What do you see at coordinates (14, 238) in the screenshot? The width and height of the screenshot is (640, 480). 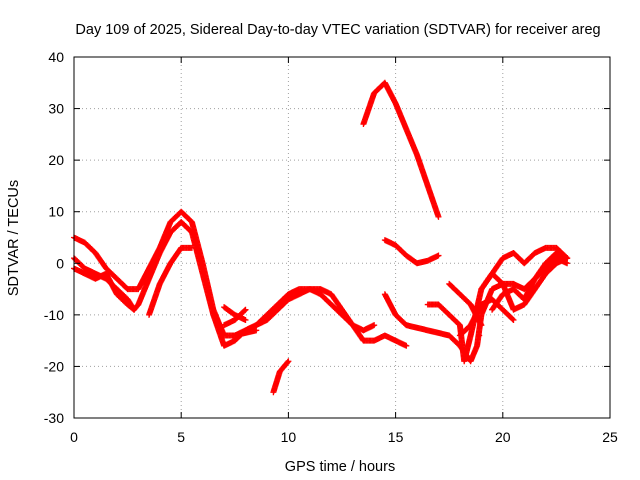 I see `y-axis-label: SDTVAR / TECUs` at bounding box center [14, 238].